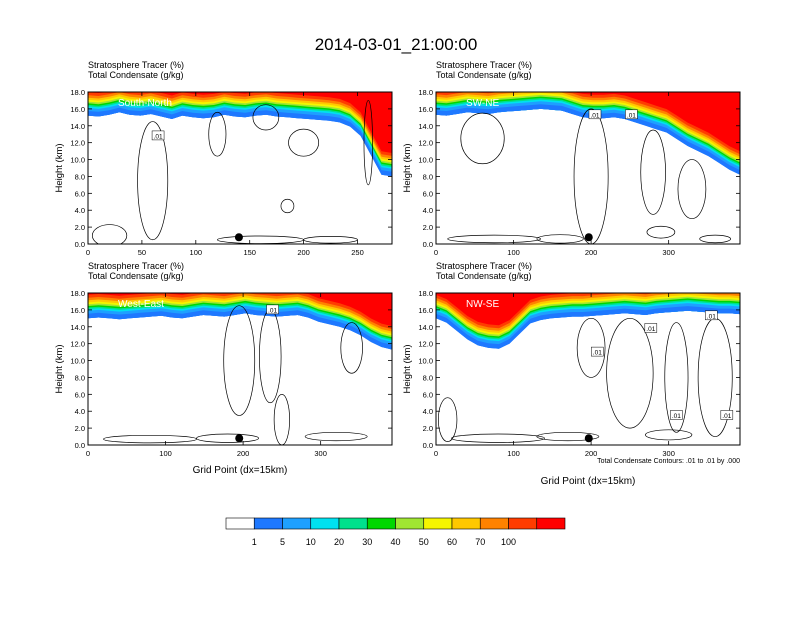 The height and width of the screenshot is (617, 792). What do you see at coordinates (452, 542) in the screenshot?
I see `colorbar-label: 60` at bounding box center [452, 542].